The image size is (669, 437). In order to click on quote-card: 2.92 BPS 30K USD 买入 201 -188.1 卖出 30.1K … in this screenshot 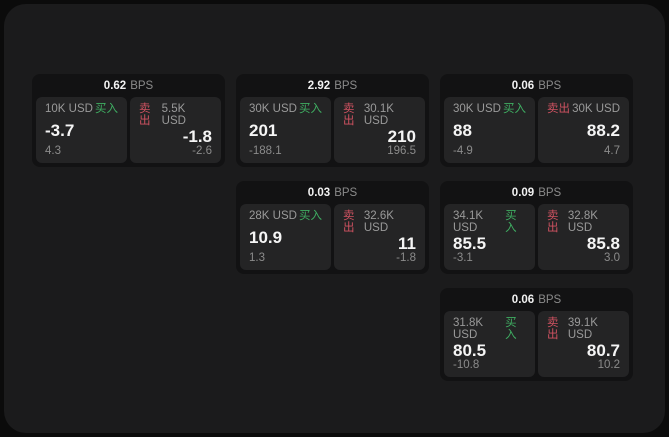, I will do `click(332, 120)`.